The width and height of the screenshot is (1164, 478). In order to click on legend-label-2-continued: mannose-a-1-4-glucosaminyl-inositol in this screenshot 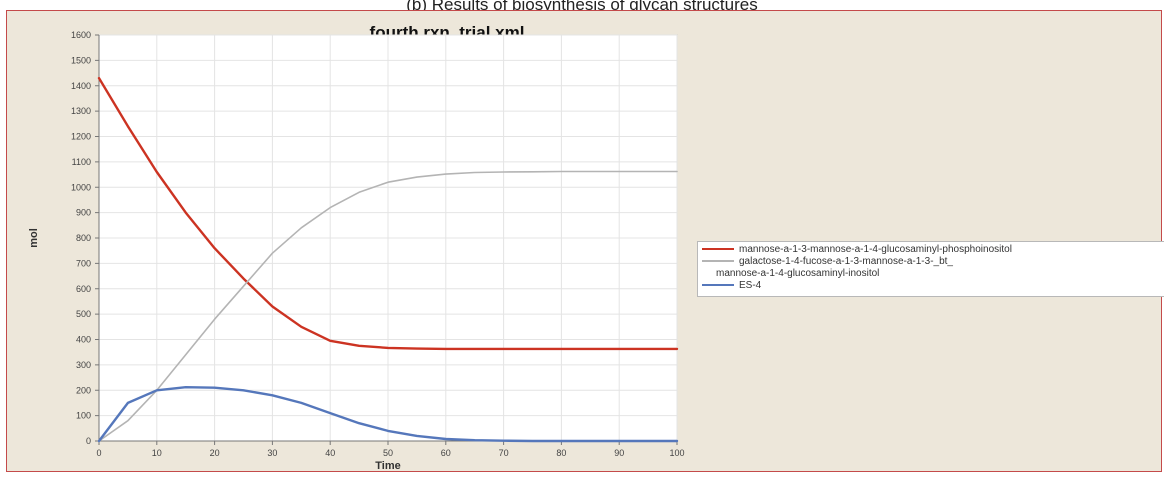, I will do `click(798, 273)`.